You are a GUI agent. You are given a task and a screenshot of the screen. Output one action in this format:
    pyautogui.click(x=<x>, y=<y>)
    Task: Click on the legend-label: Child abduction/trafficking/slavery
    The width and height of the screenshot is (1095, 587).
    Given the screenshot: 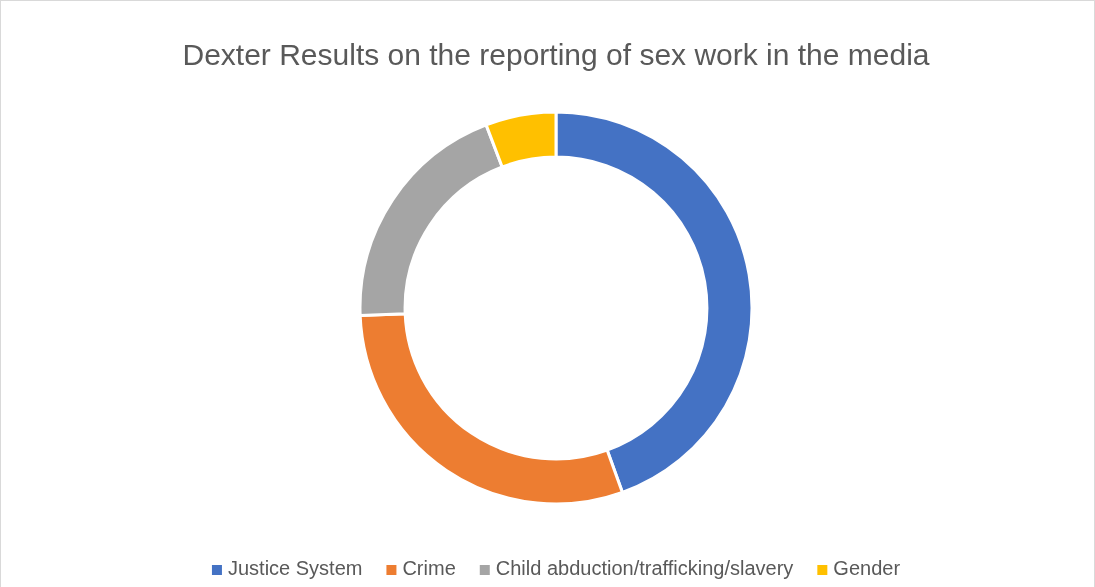 What is the action you would take?
    pyautogui.click(x=644, y=568)
    